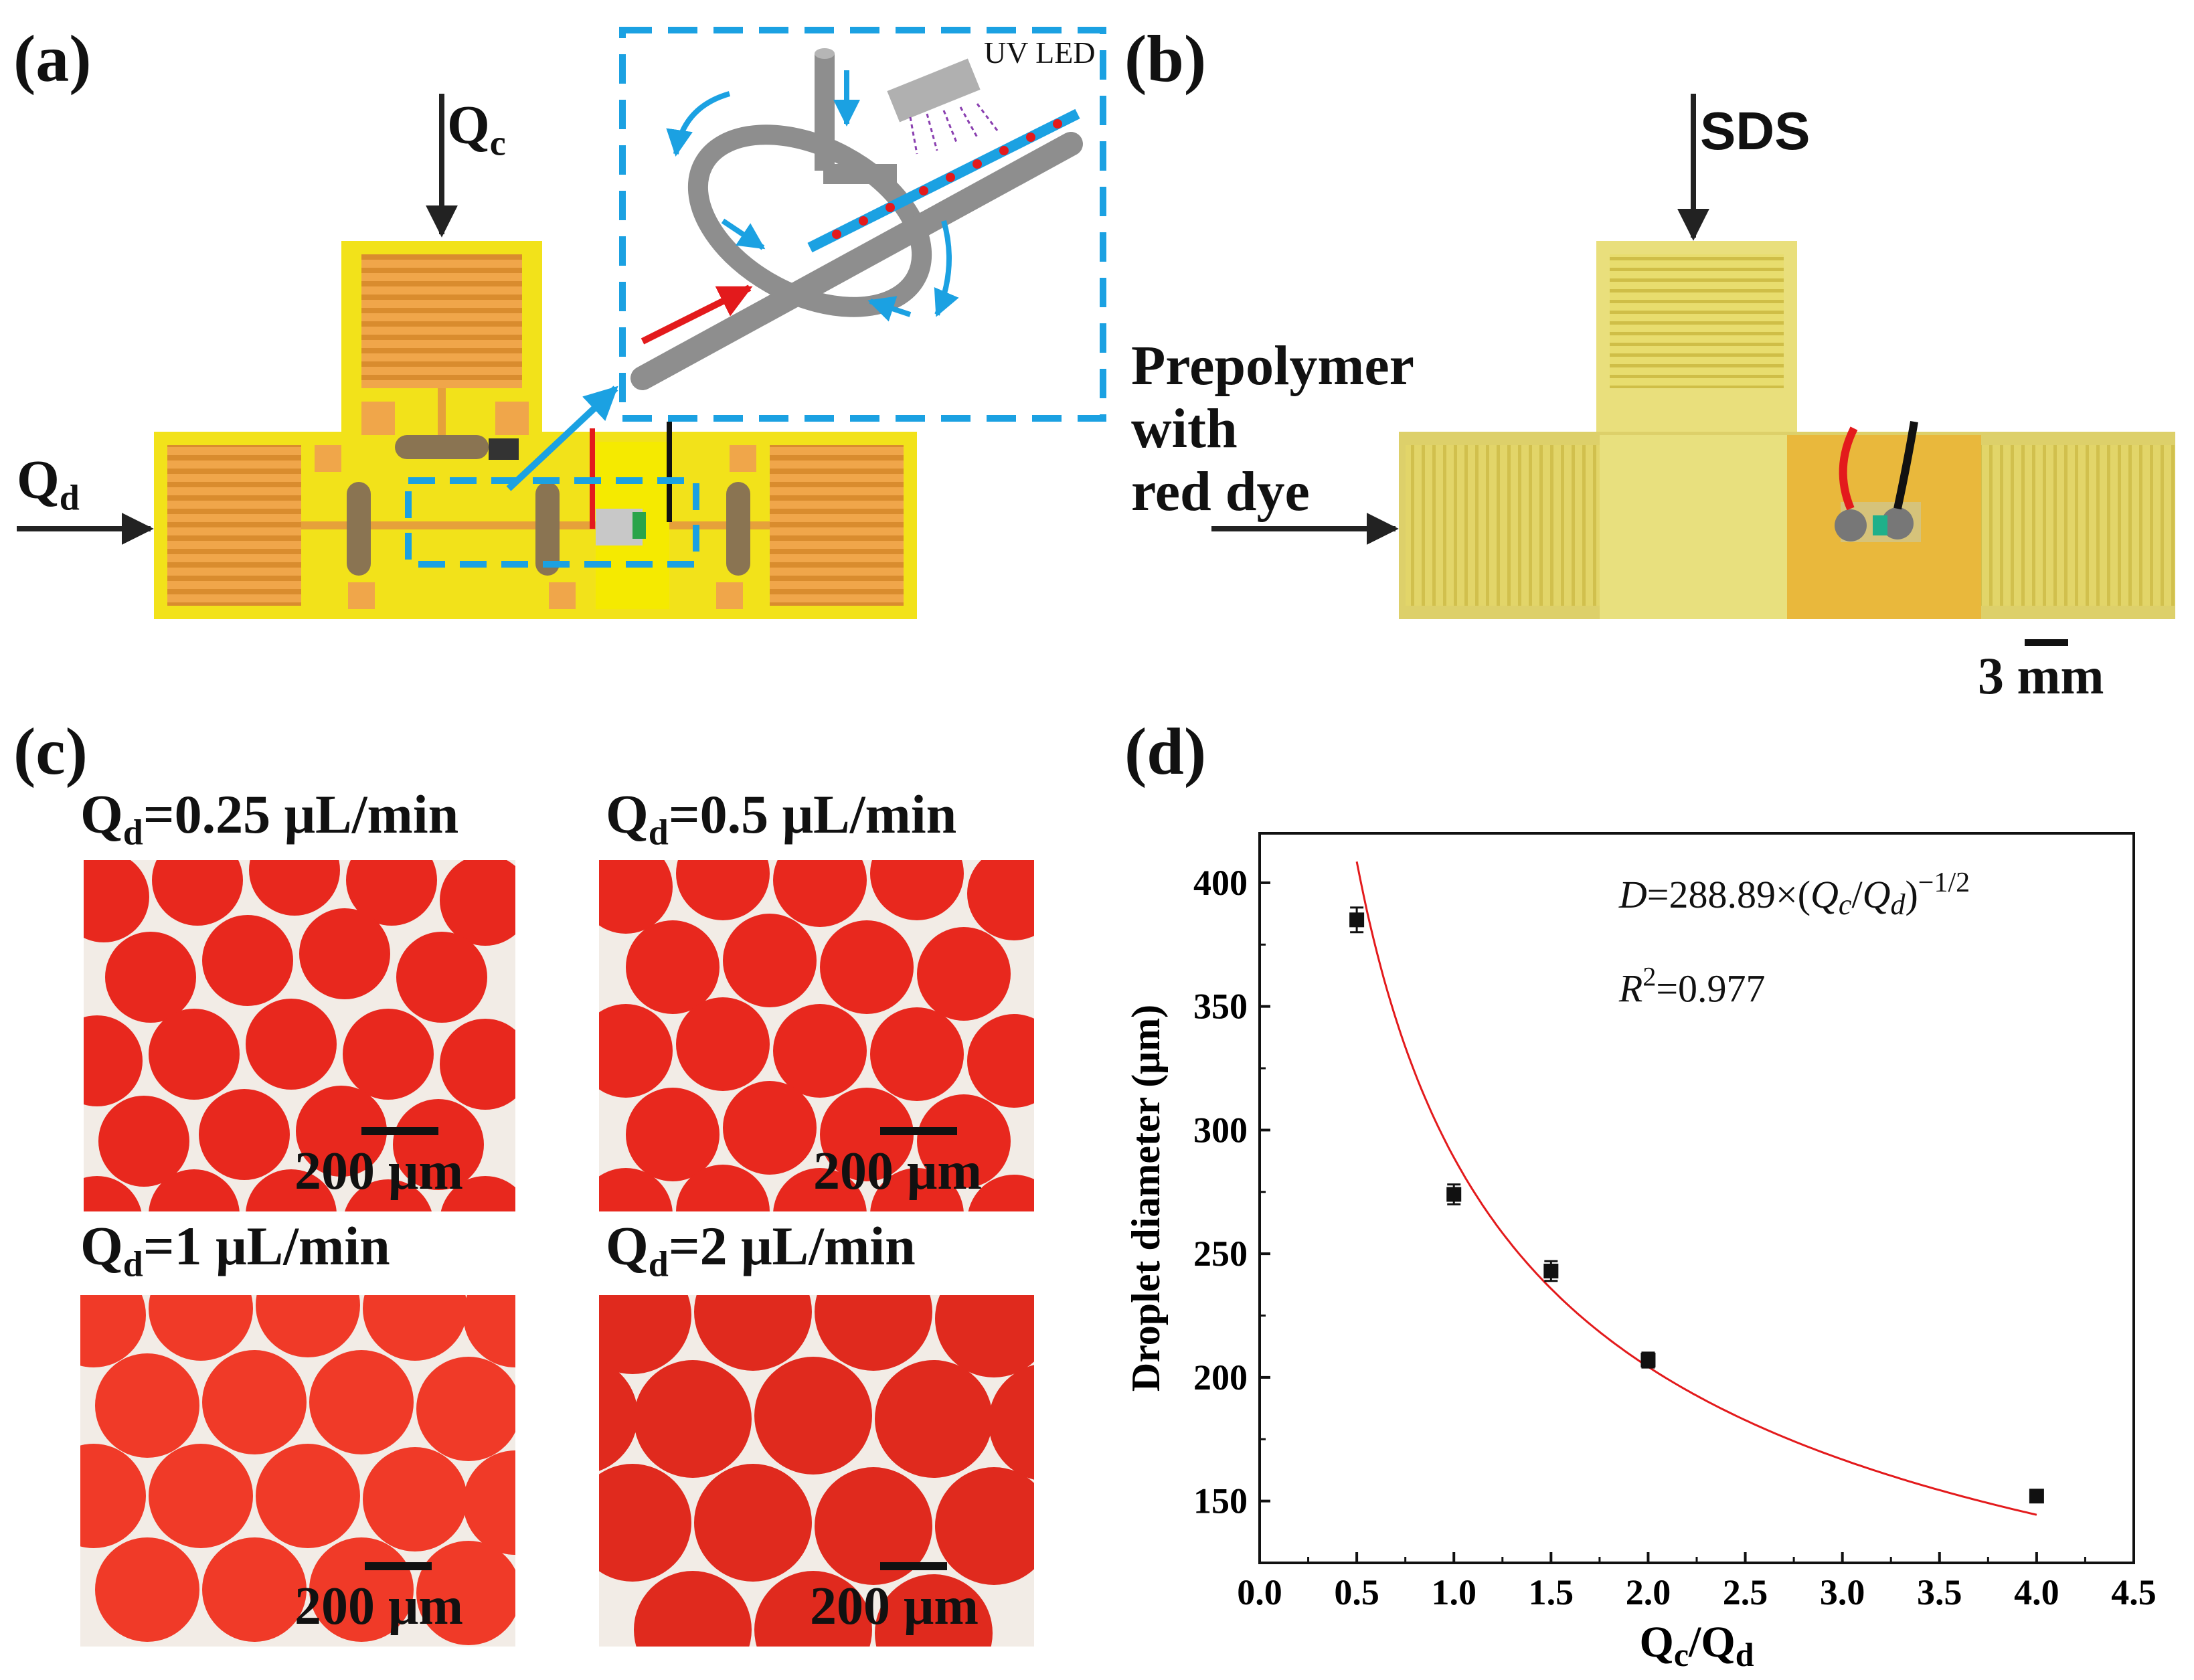 The width and height of the screenshot is (2194, 1680). I want to click on sds-label: SDS, so click(1755, 131).